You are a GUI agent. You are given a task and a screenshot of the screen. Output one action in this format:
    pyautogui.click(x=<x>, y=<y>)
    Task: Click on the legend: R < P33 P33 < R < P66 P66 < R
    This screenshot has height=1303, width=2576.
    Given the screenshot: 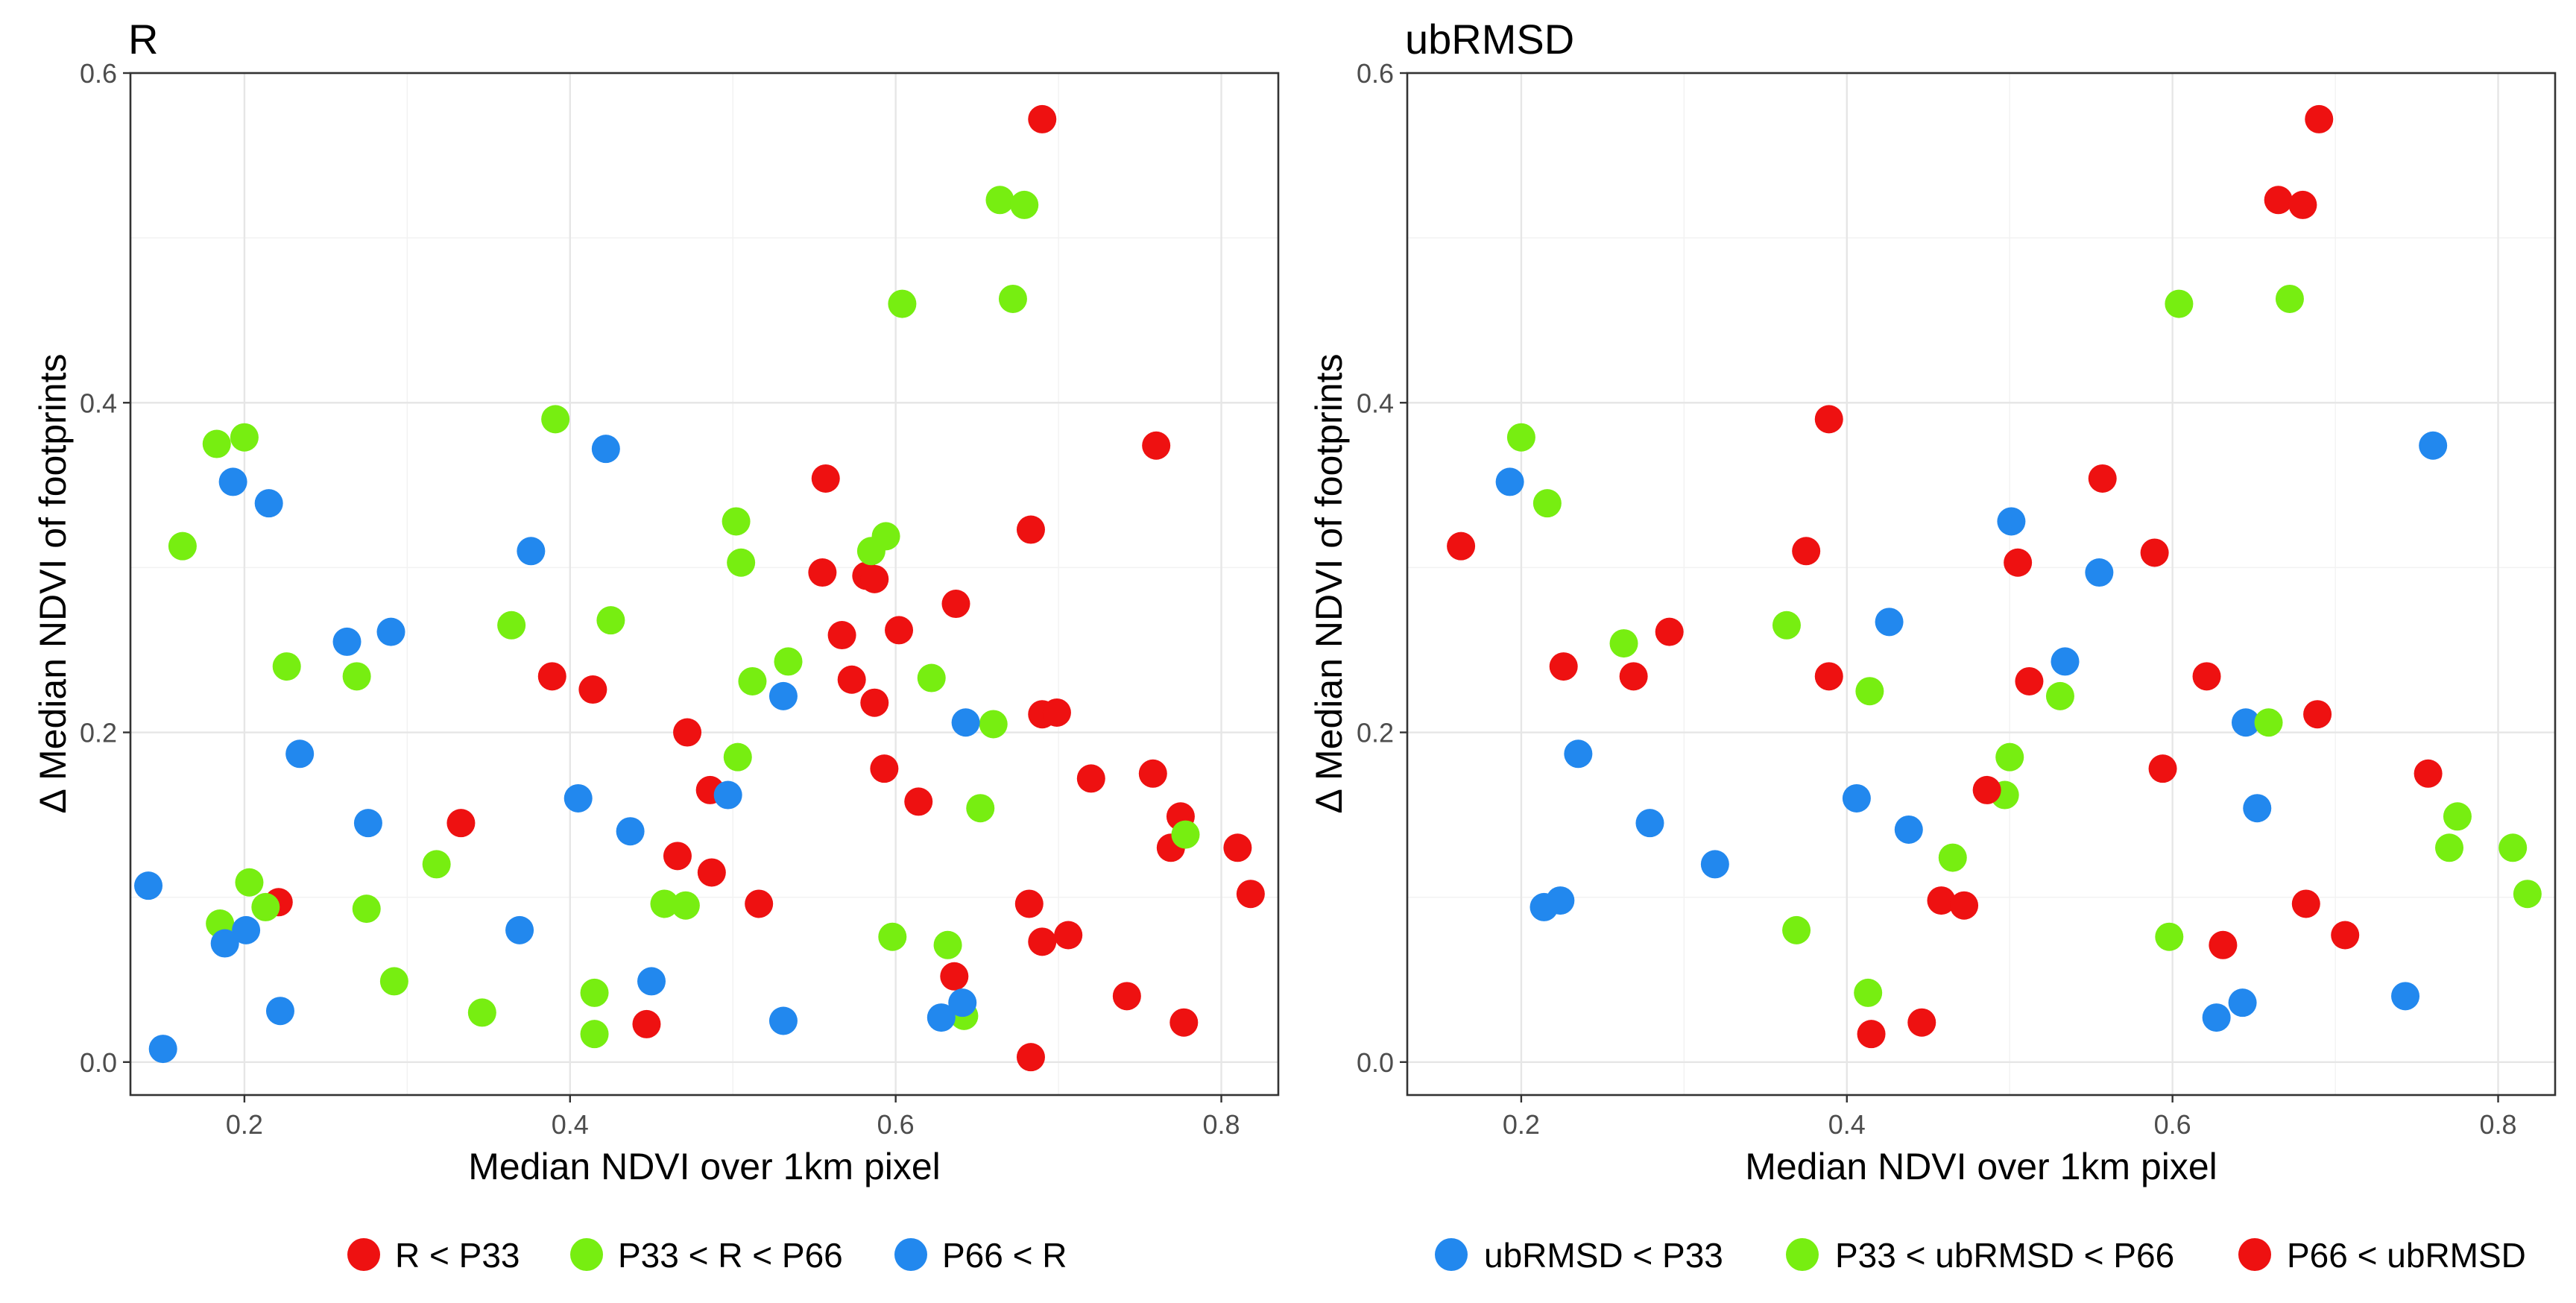 What is the action you would take?
    pyautogui.click(x=707, y=1255)
    